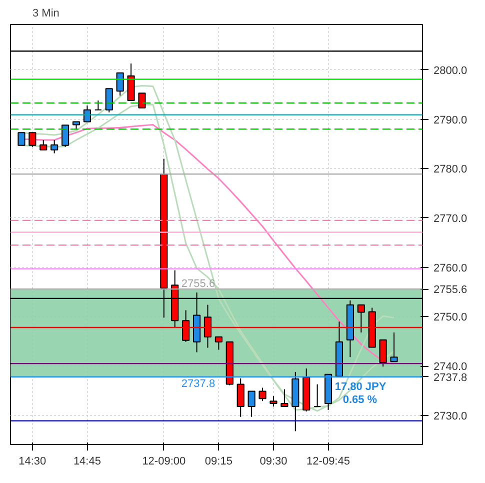  Describe the element at coordinates (360, 400) in the screenshot. I see `annotation: 0.65 %` at that location.